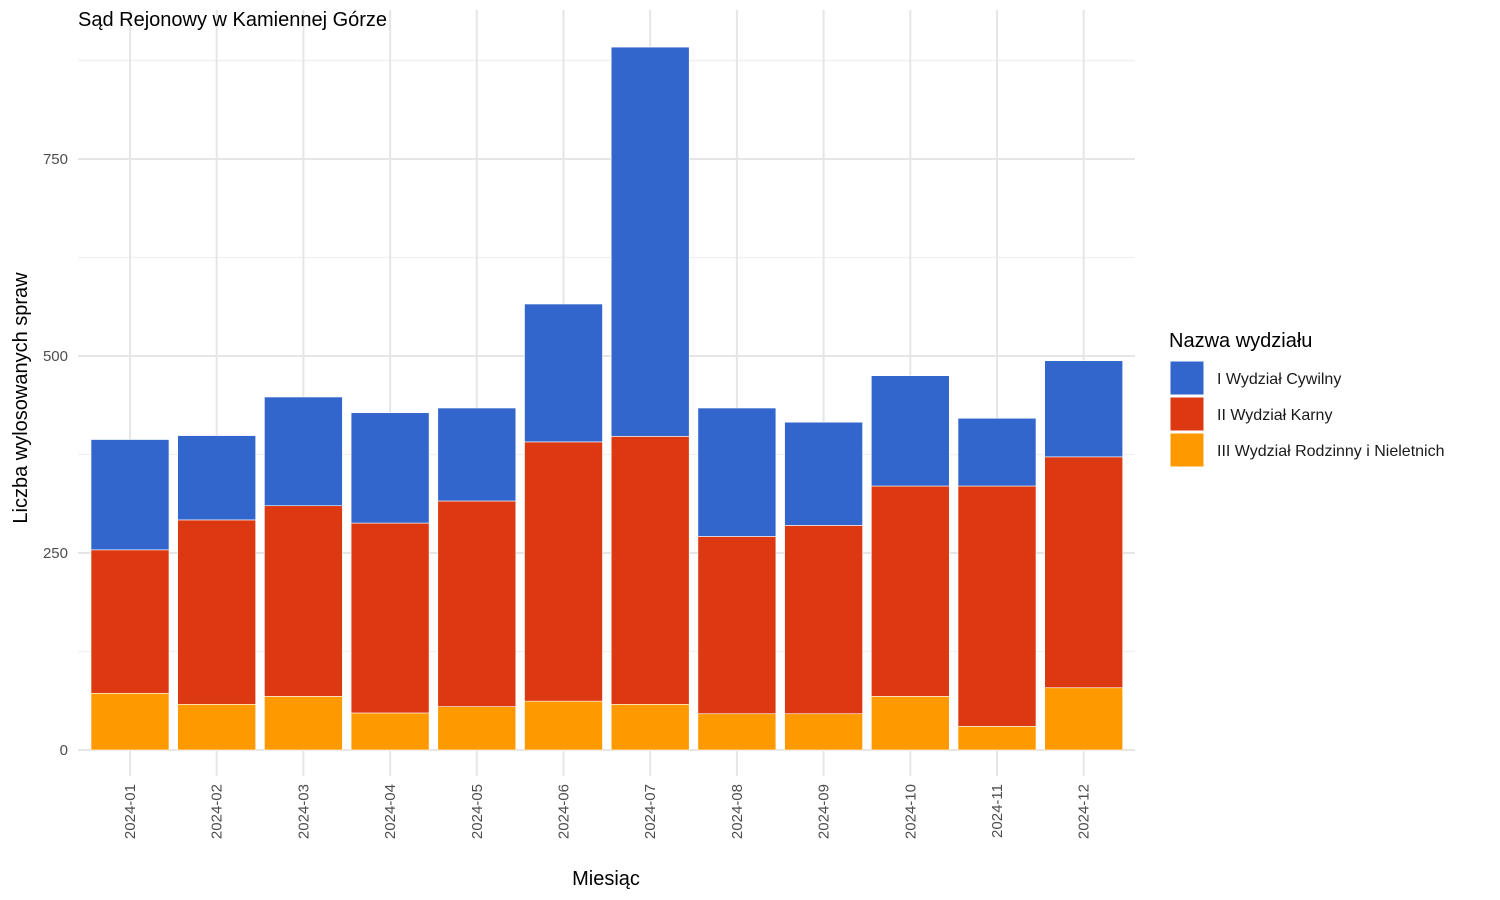 This screenshot has width=1500, height=900. What do you see at coordinates (55, 356) in the screenshot?
I see `y-tick-label: 500` at bounding box center [55, 356].